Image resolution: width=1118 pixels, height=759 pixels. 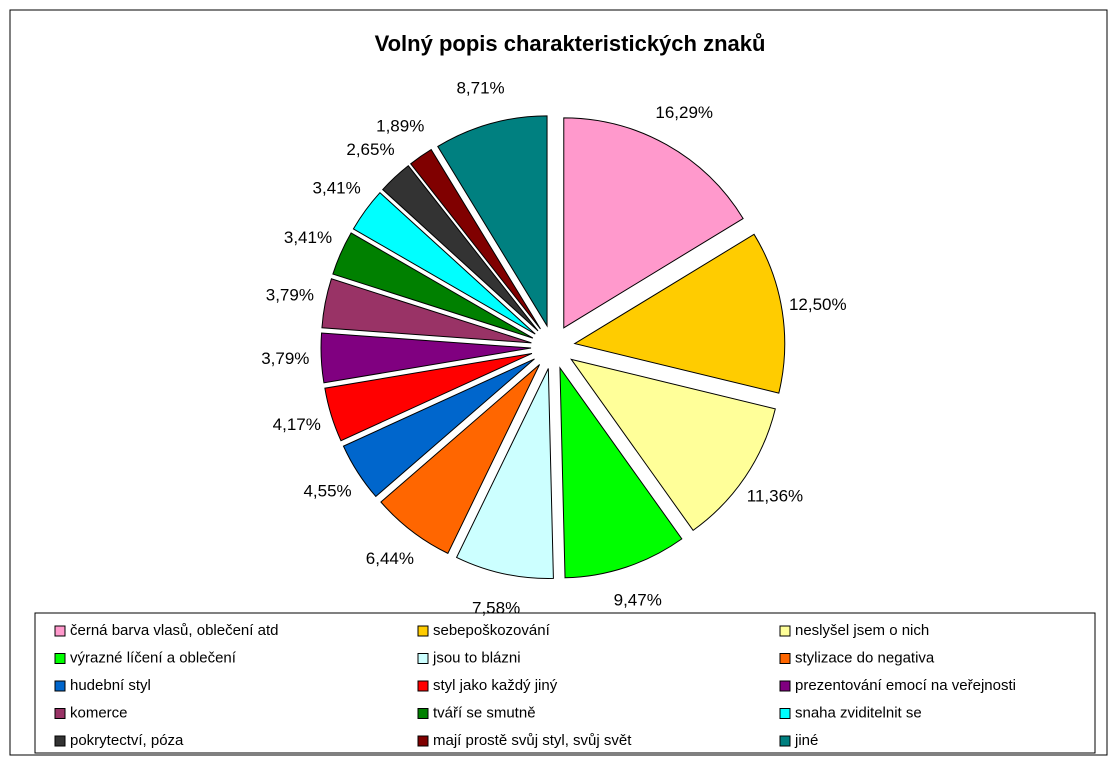 What do you see at coordinates (390, 558) in the screenshot?
I see `data-label: 6,44%` at bounding box center [390, 558].